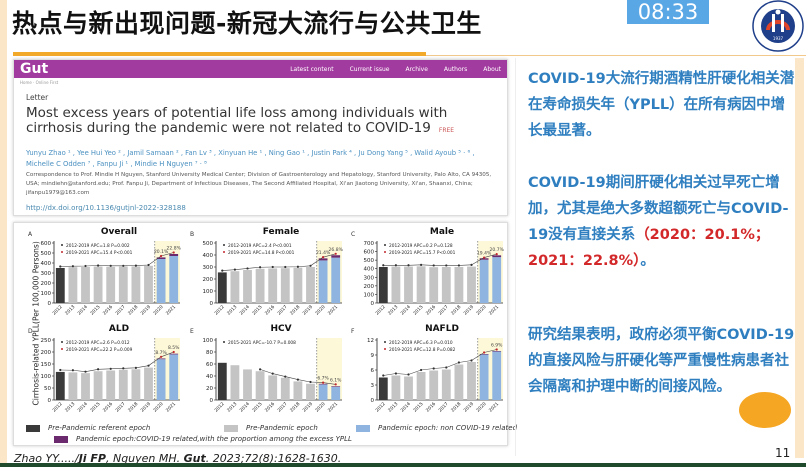 This screenshot has width=806, height=467. What do you see at coordinates (209, 365) in the screenshot?
I see `y-tick-label: 60` at bounding box center [209, 365].